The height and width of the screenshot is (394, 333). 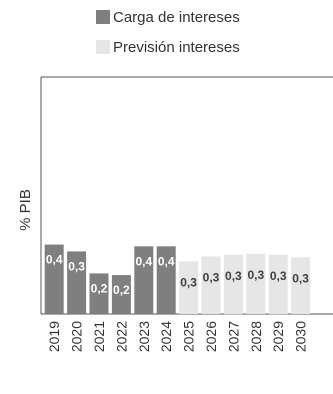 What do you see at coordinates (54, 336) in the screenshot?
I see `x-tick-2019: 2019` at bounding box center [54, 336].